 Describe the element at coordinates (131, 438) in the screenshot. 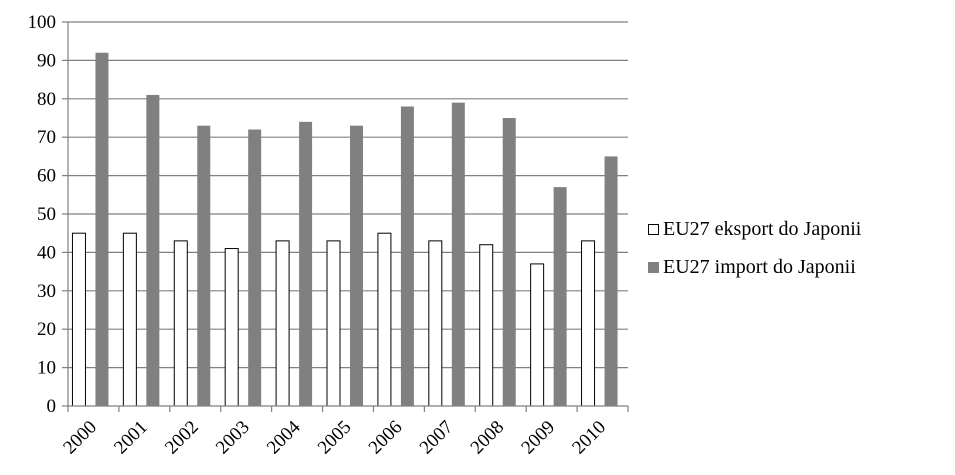

I see `x-tick-label: 2001` at that location.